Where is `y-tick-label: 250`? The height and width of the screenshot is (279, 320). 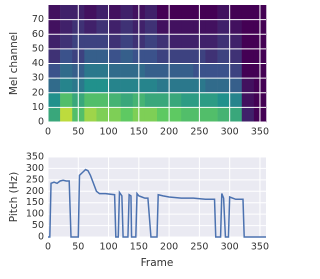
y-tick-label: 250 is located at coordinates (35, 179).